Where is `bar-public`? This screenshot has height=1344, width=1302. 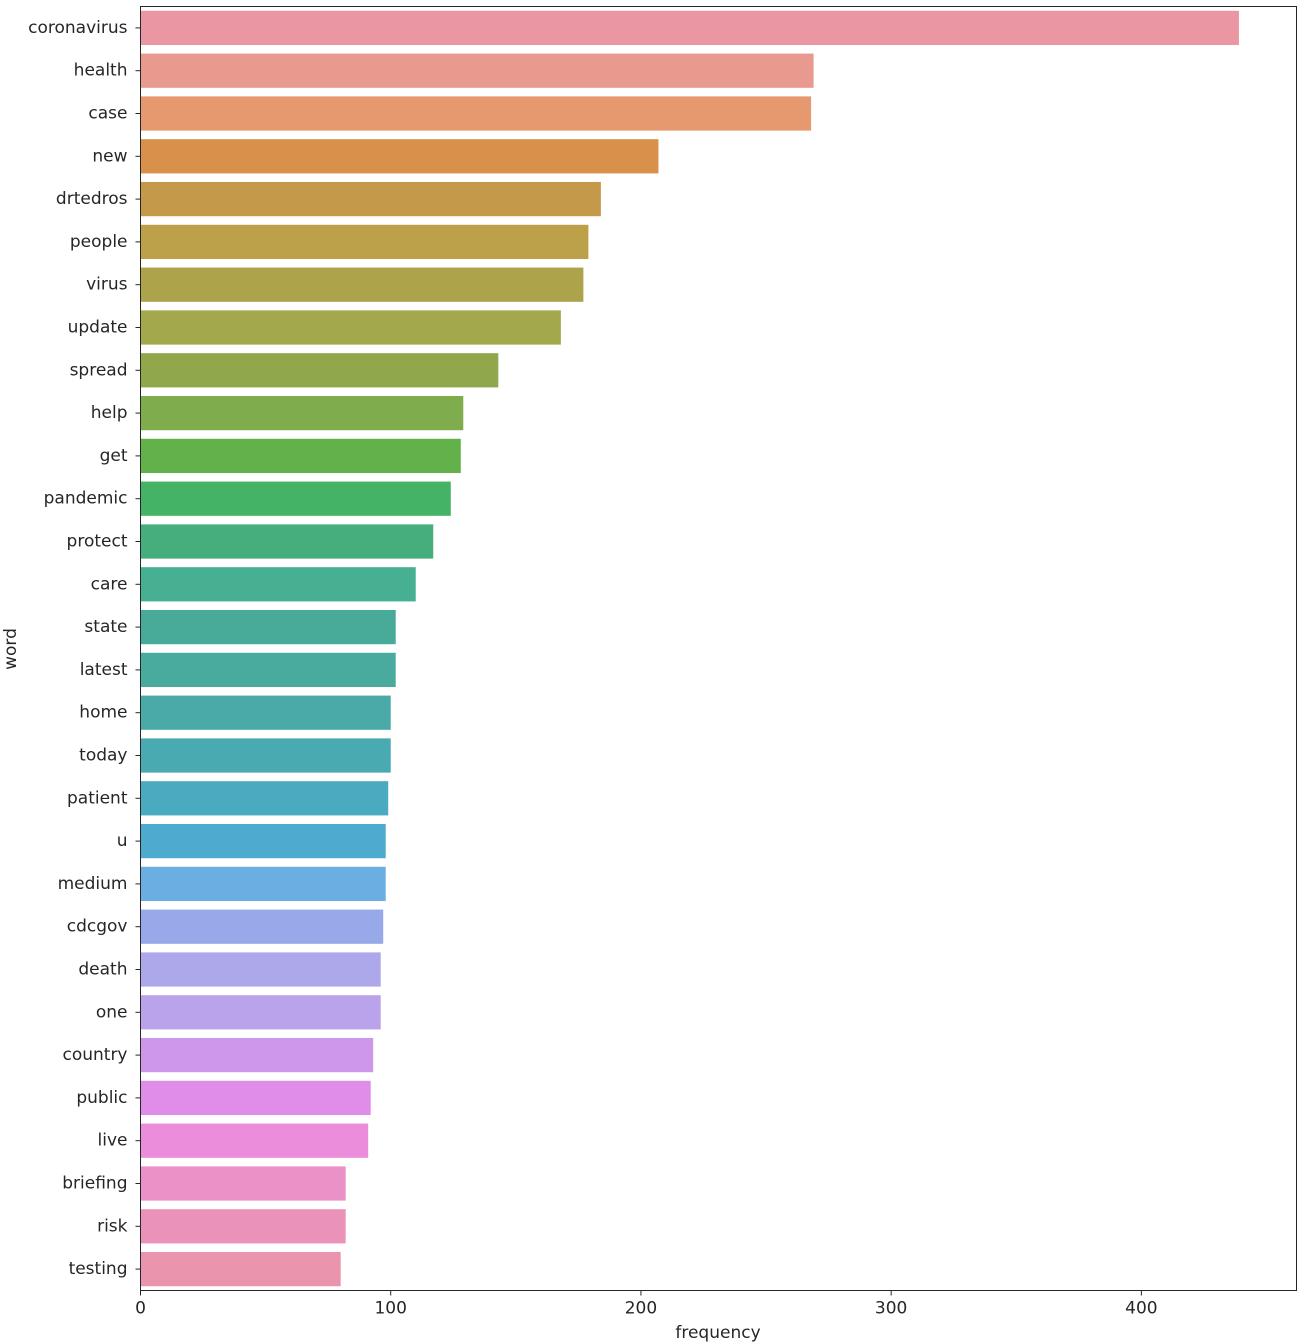 bar-public is located at coordinates (255, 1098).